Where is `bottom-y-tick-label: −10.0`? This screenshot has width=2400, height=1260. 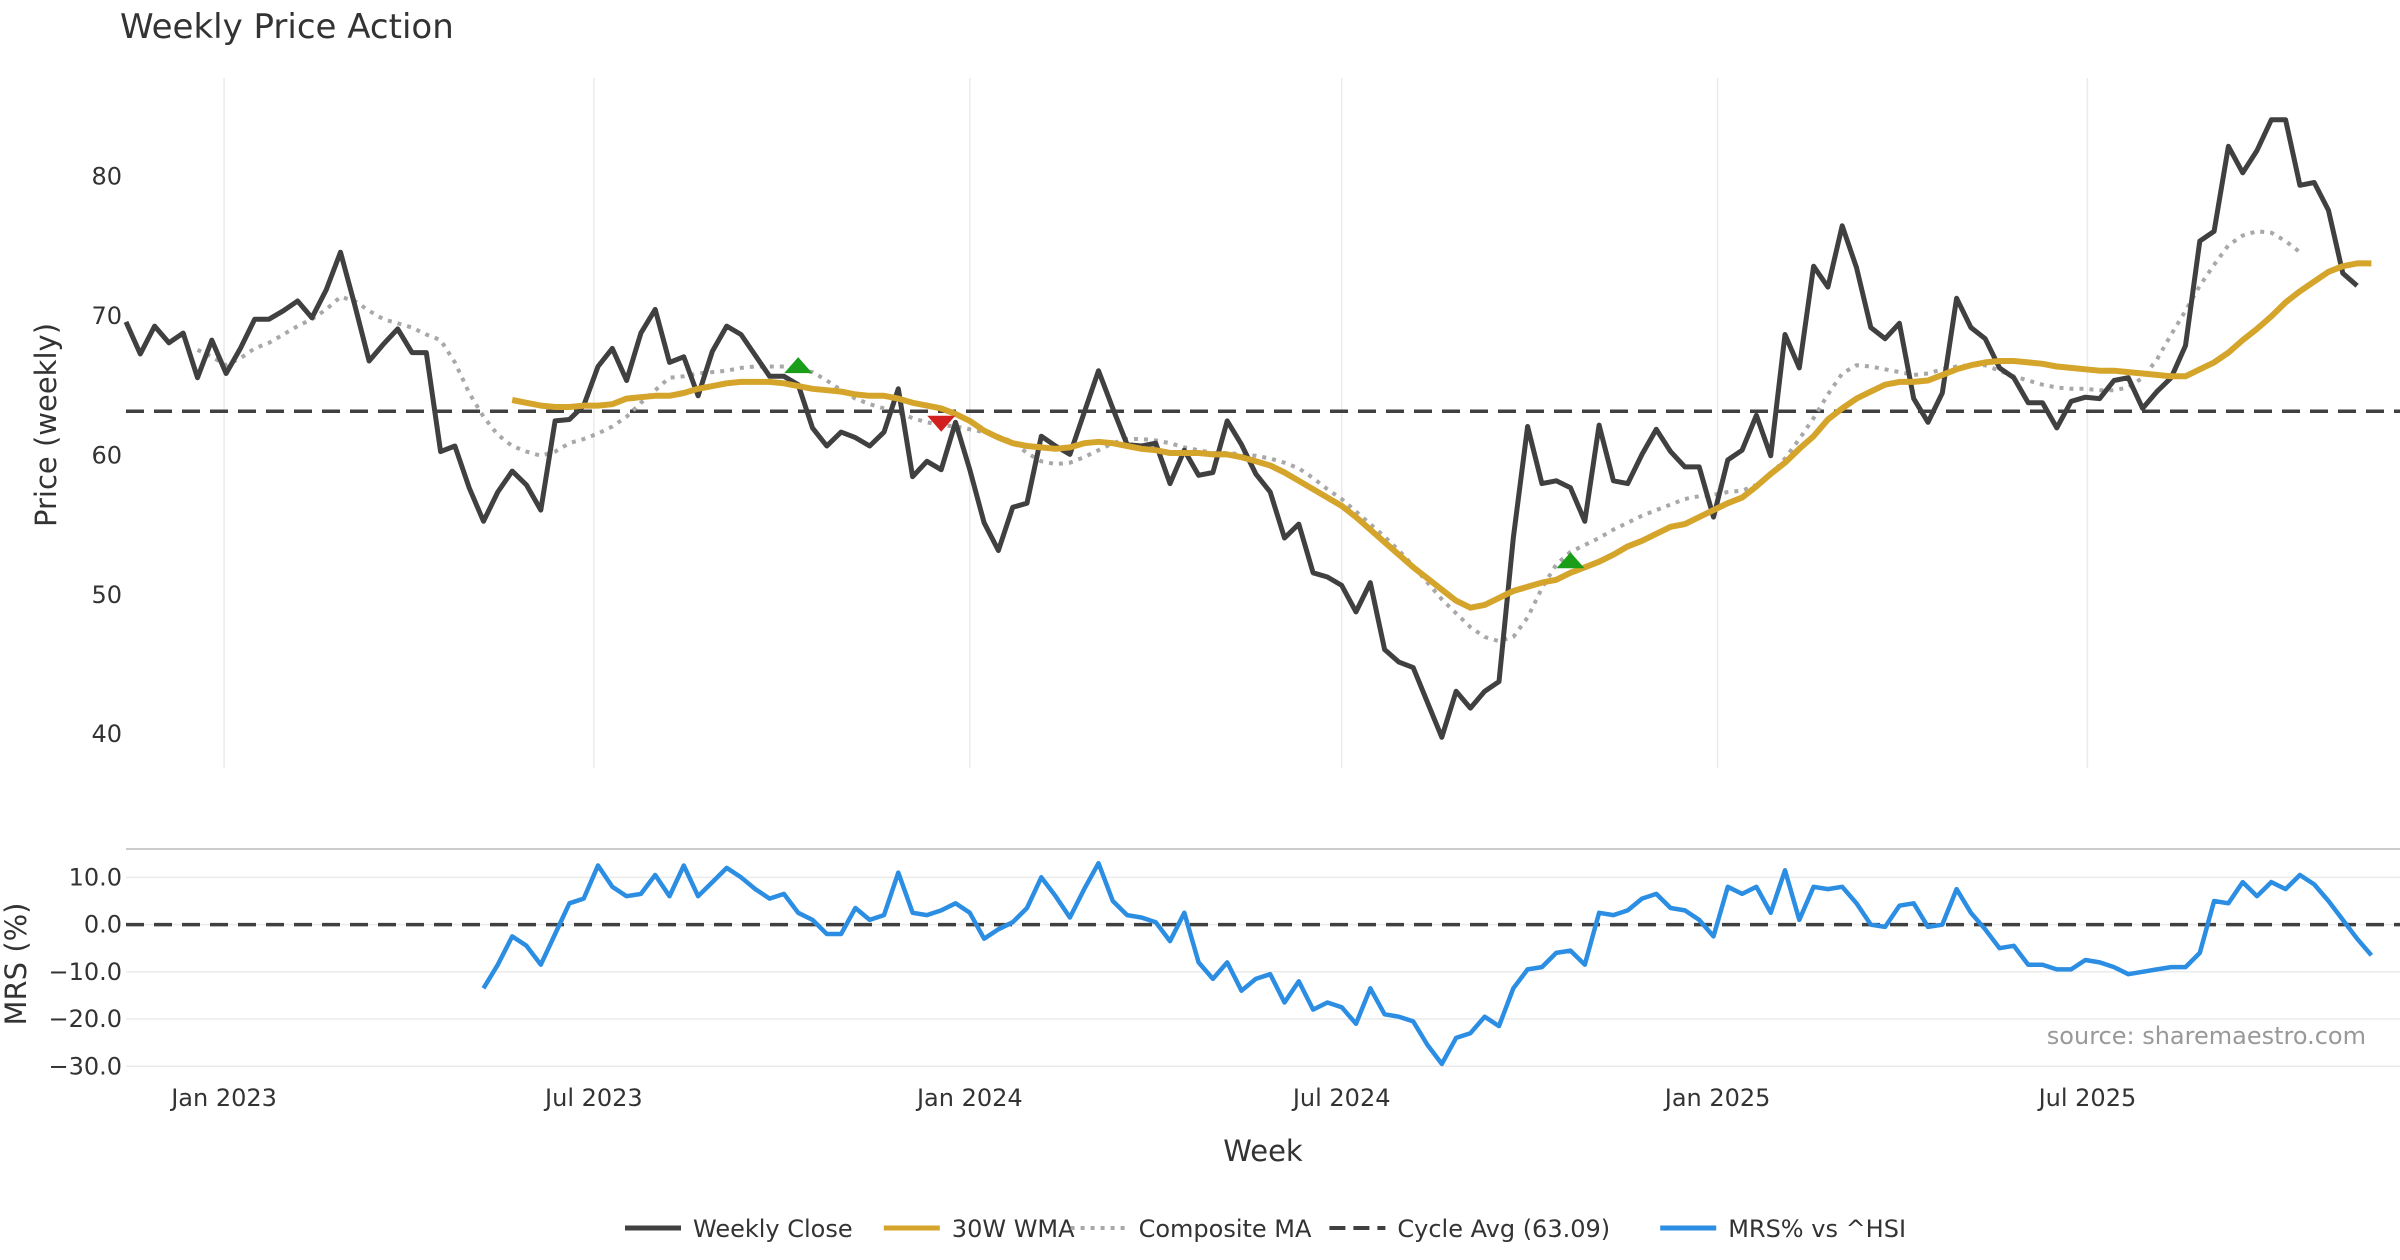
bottom-y-tick-label: −10.0 is located at coordinates (85, 972).